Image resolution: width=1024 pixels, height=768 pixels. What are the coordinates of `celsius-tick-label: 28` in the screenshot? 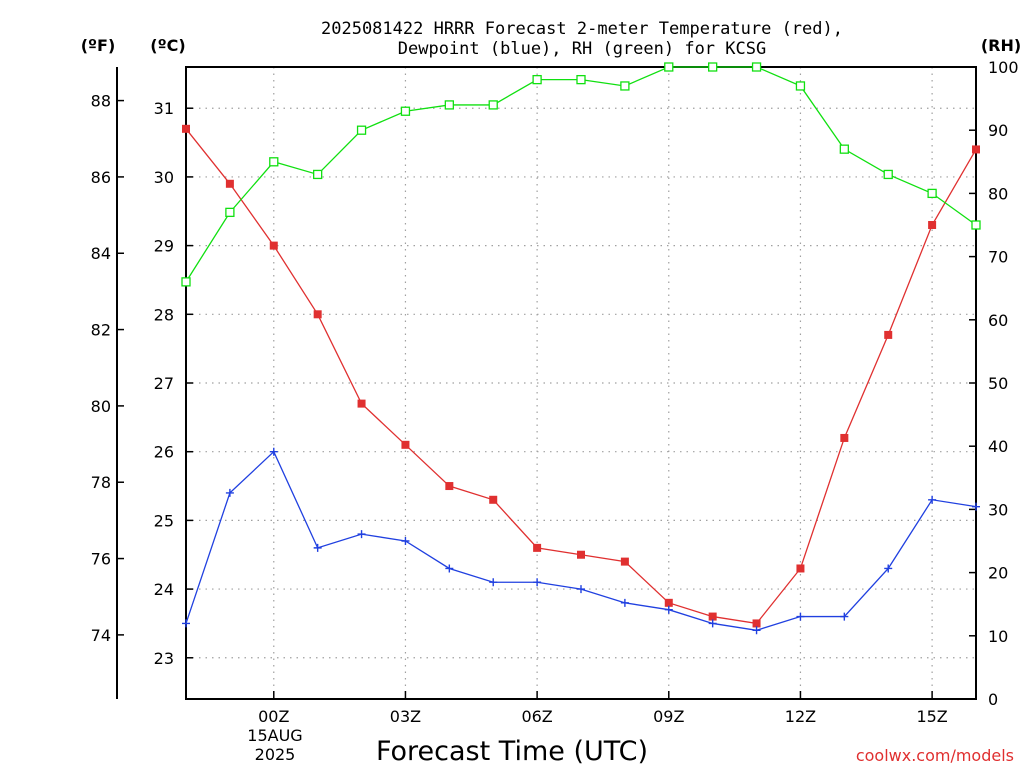 It's located at (164, 314).